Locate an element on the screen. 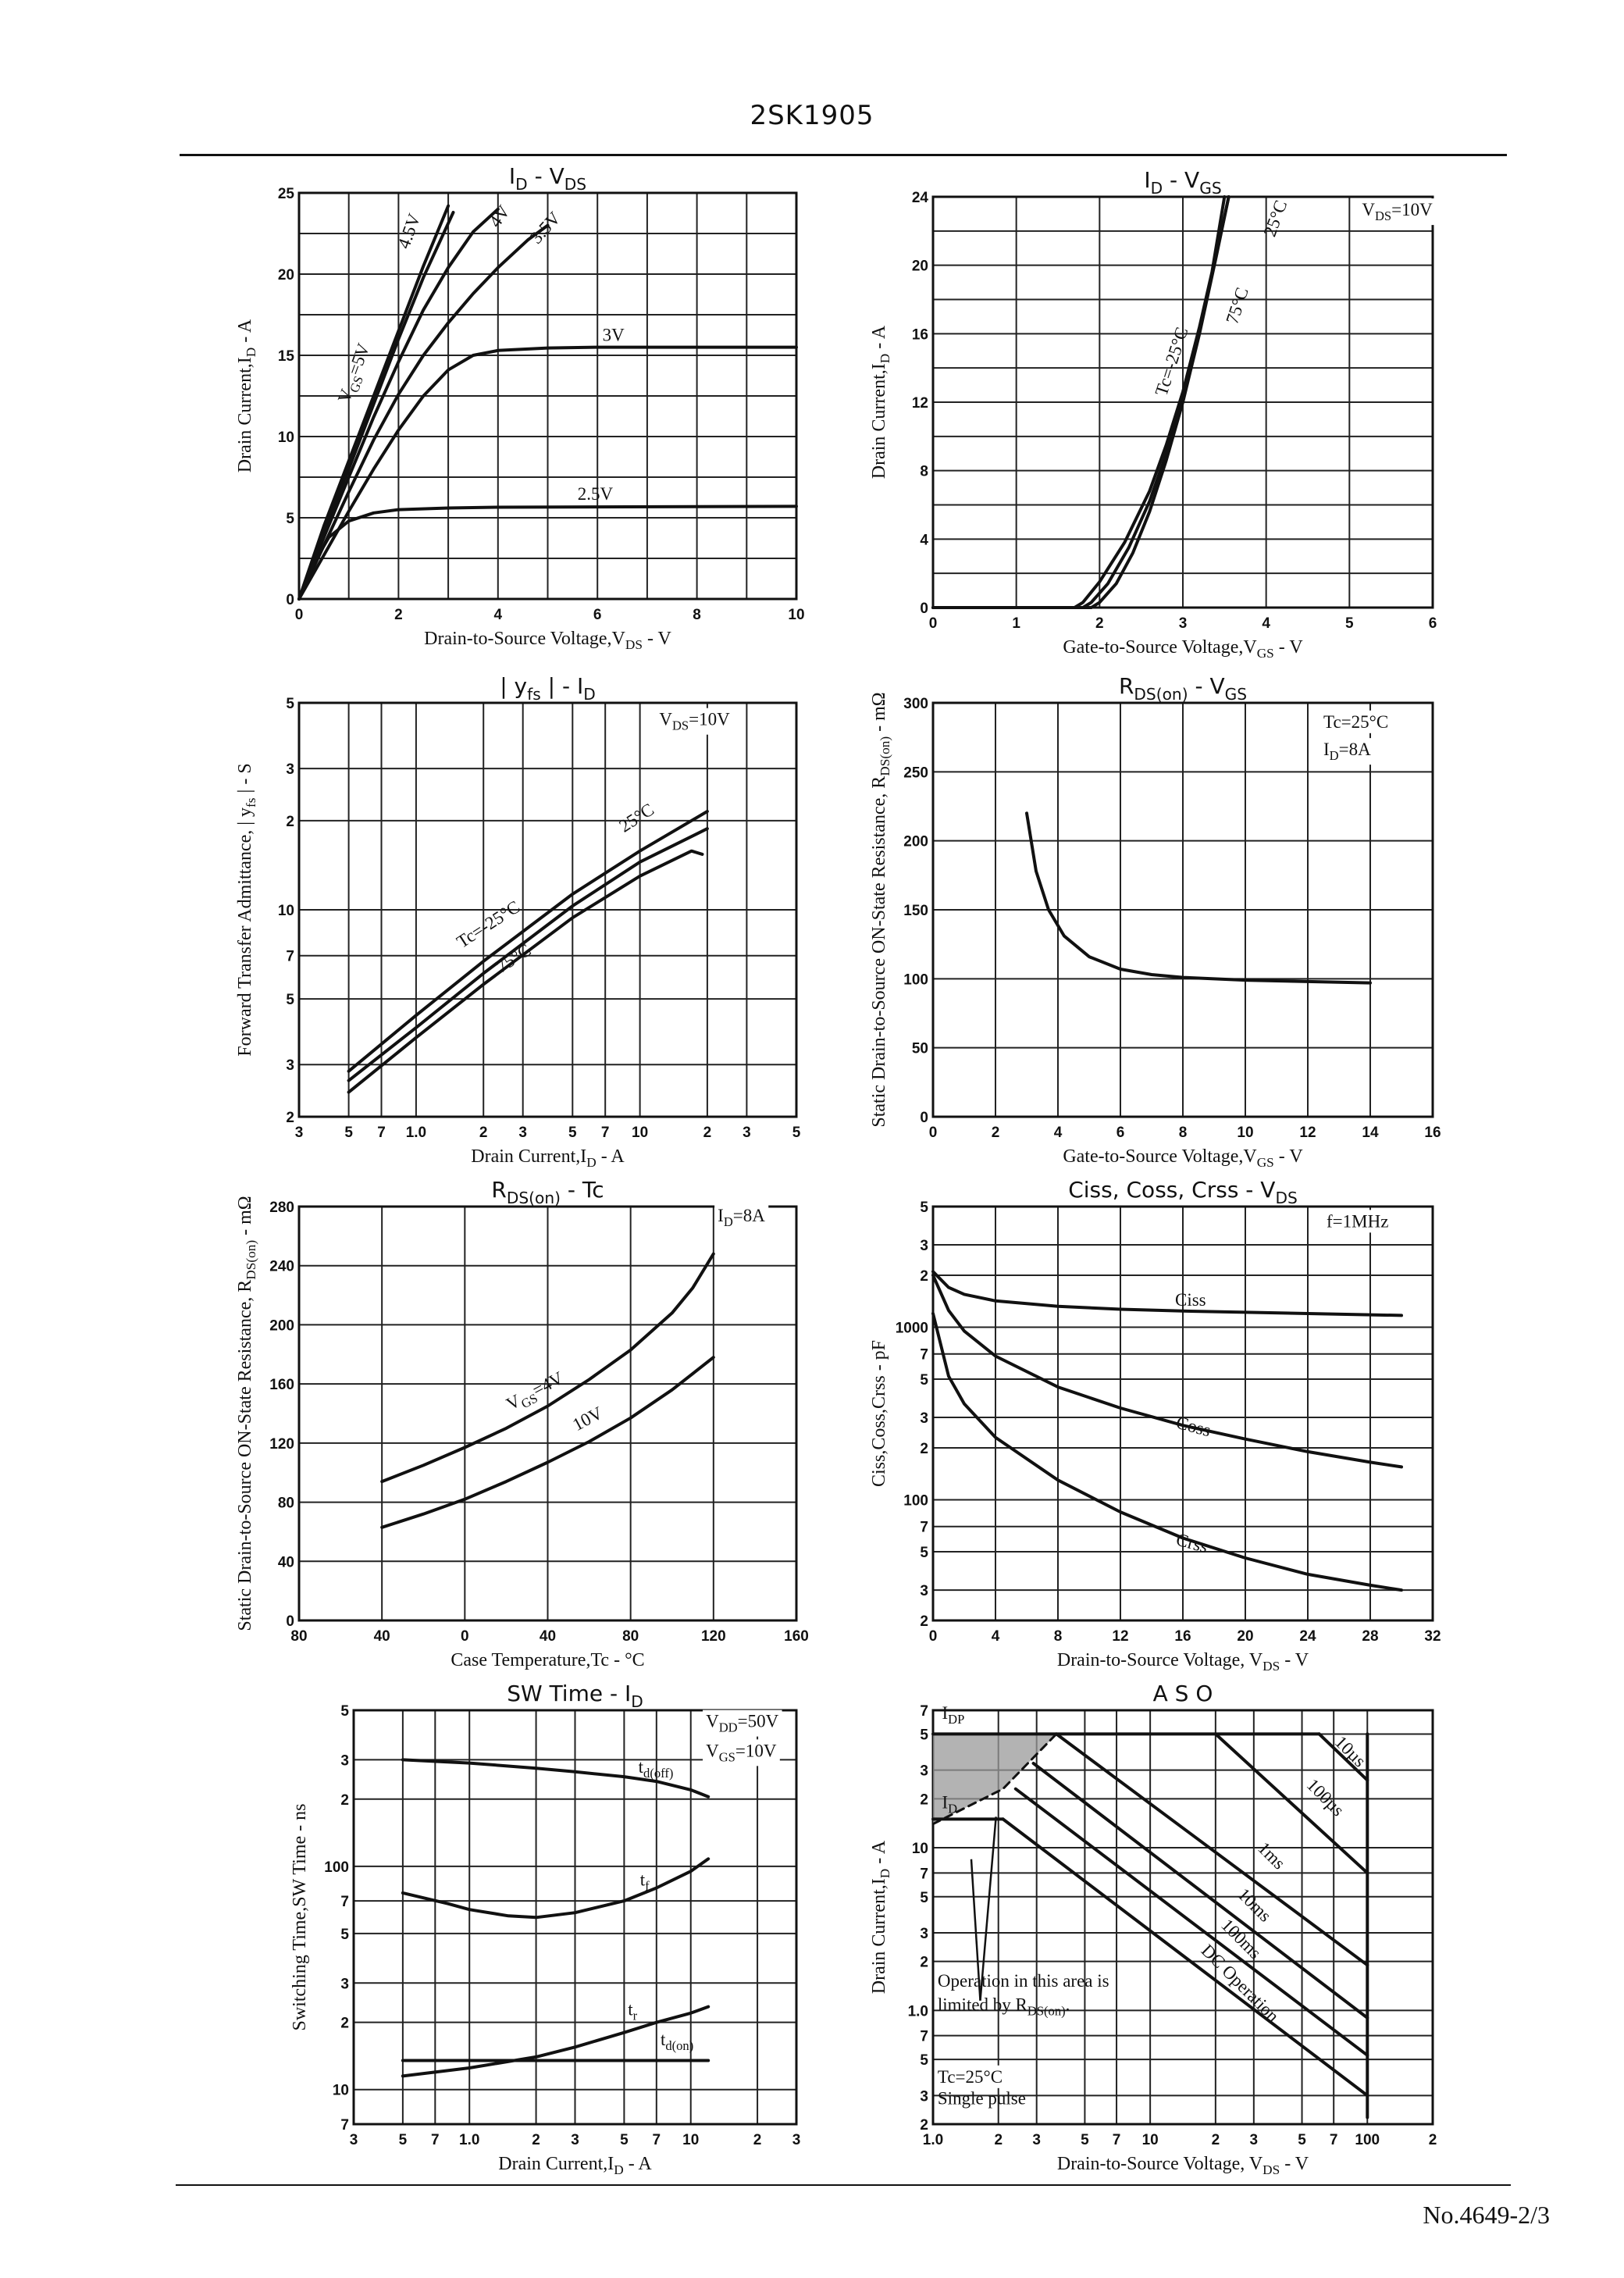 The width and height of the screenshot is (1624, 2278). series-v-gs-4v is located at coordinates (547, 1368).